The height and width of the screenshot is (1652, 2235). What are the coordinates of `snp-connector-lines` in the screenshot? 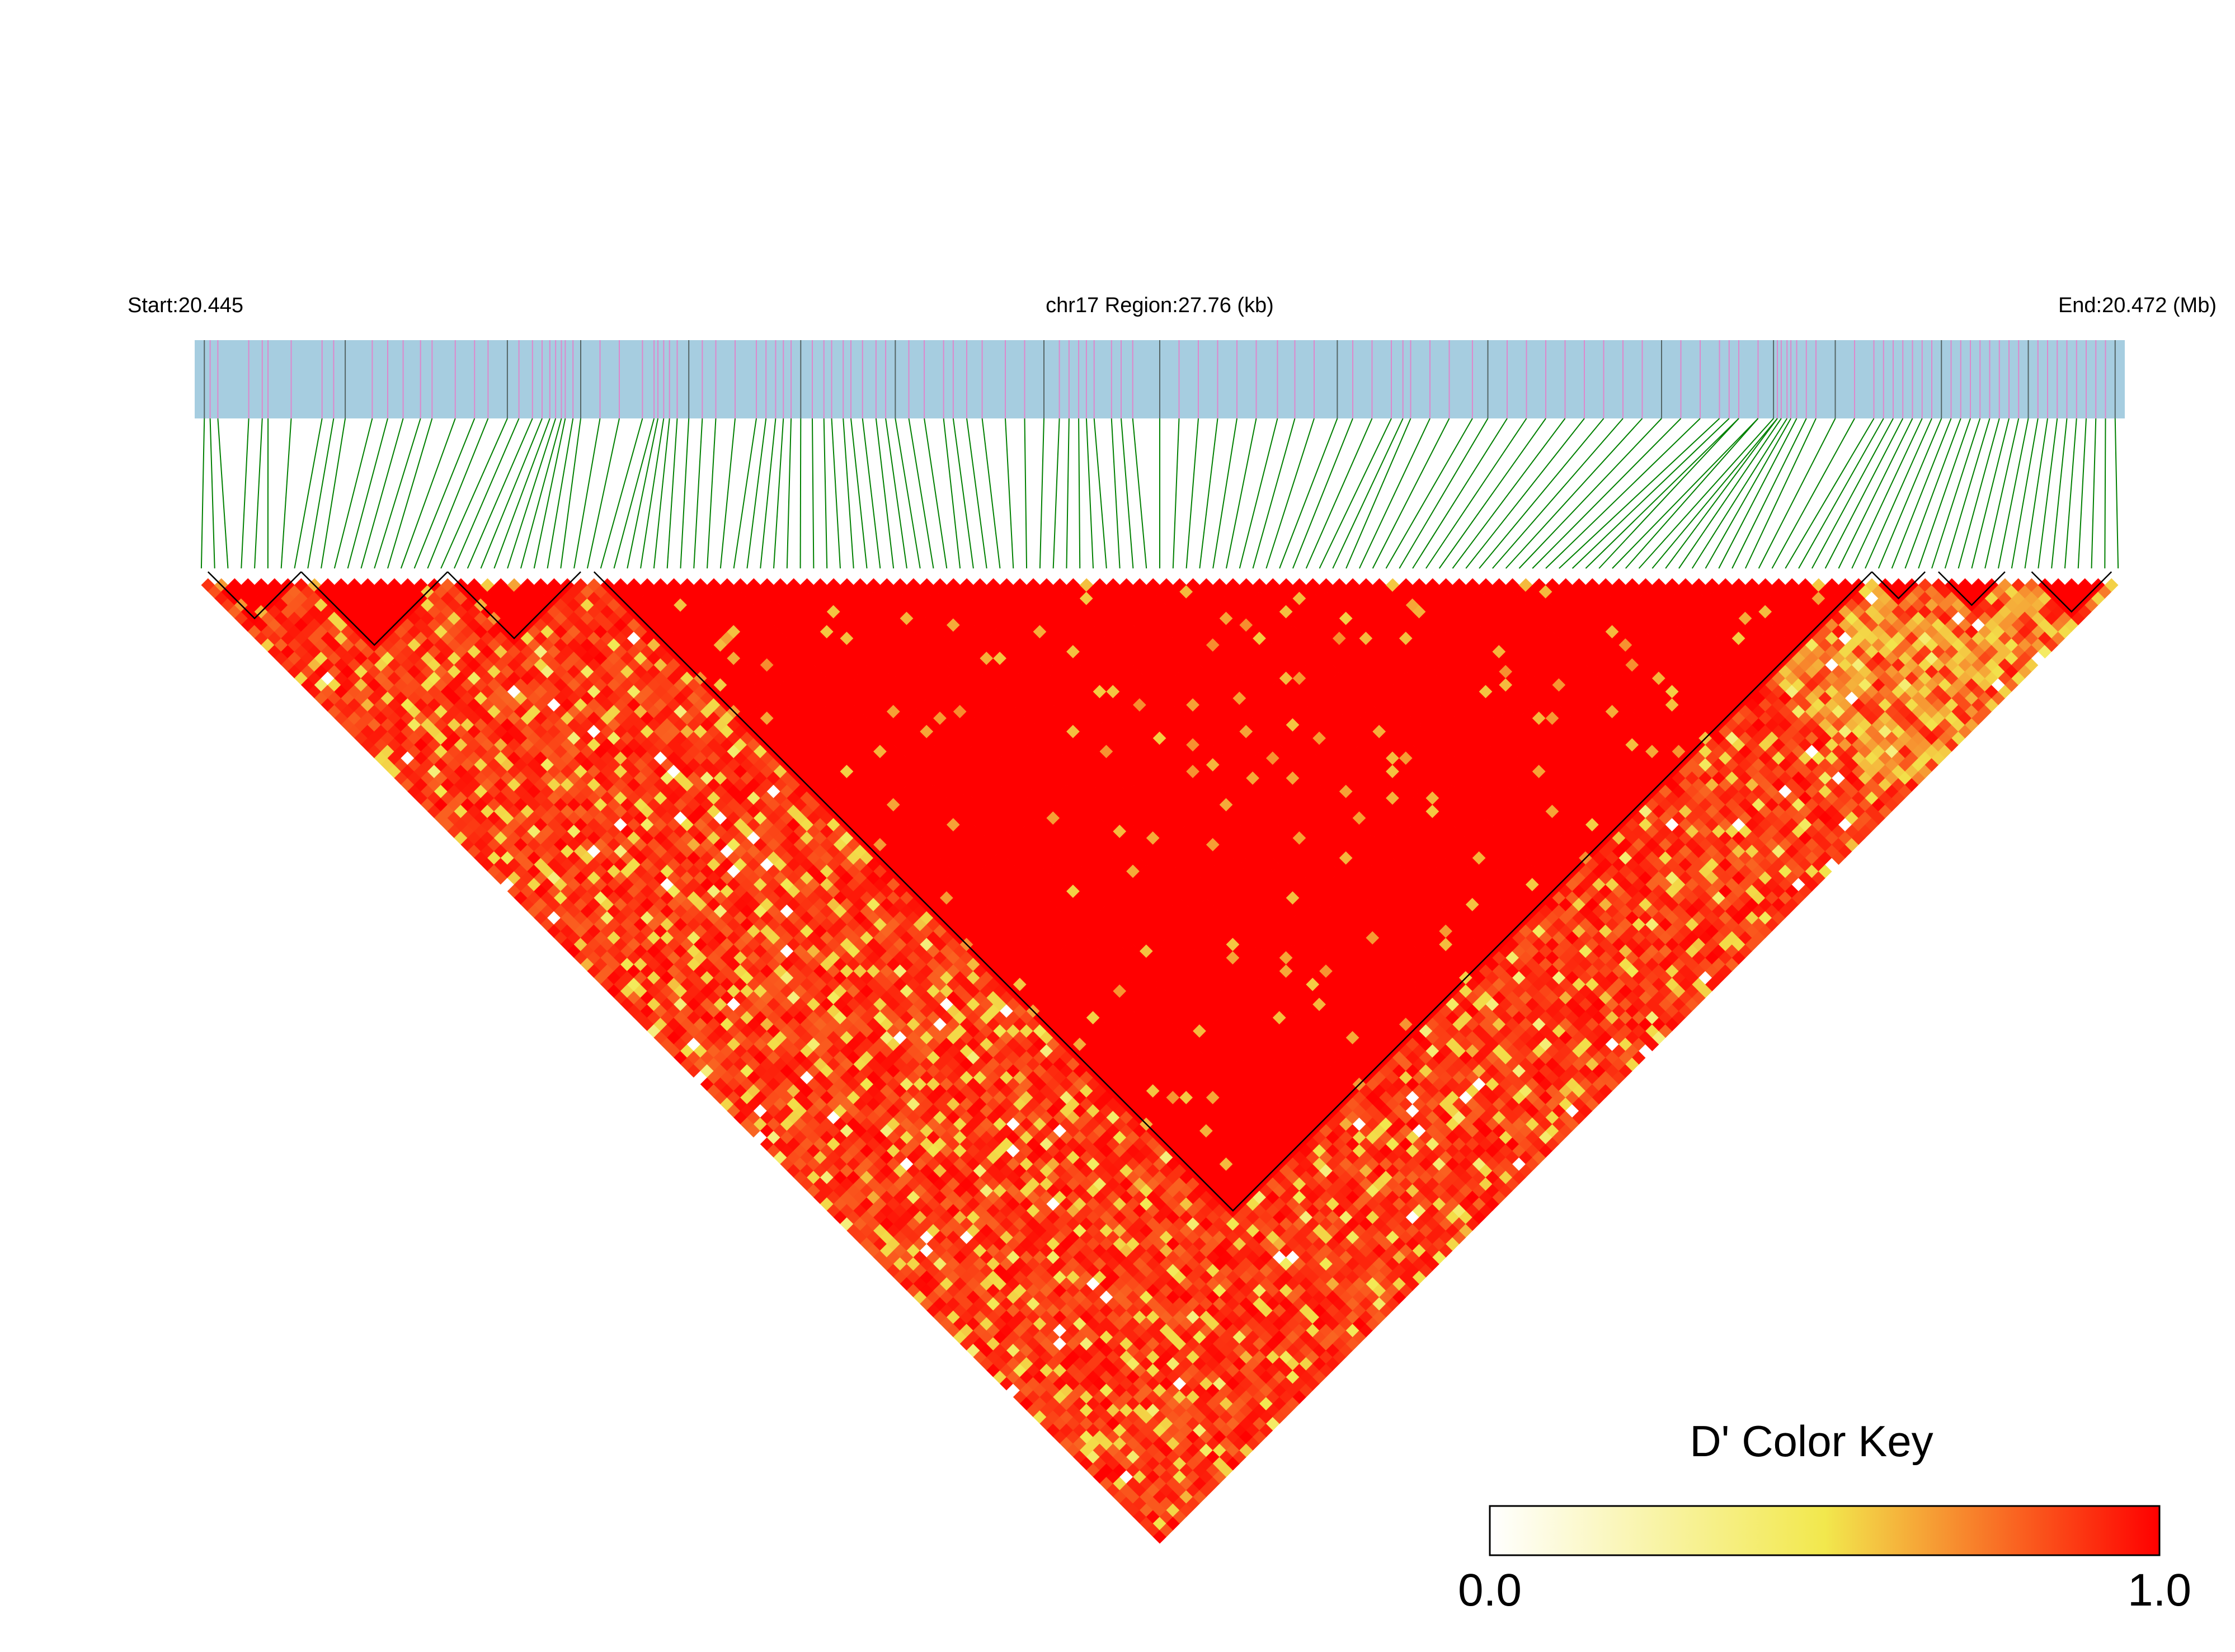 It's located at (1159, 494).